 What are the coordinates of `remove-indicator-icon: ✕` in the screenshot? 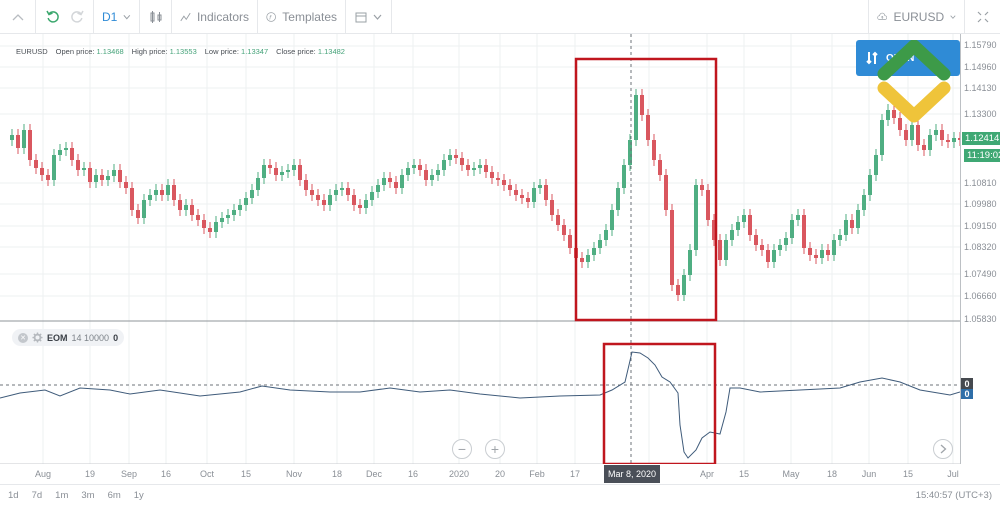 It's located at (23, 337).